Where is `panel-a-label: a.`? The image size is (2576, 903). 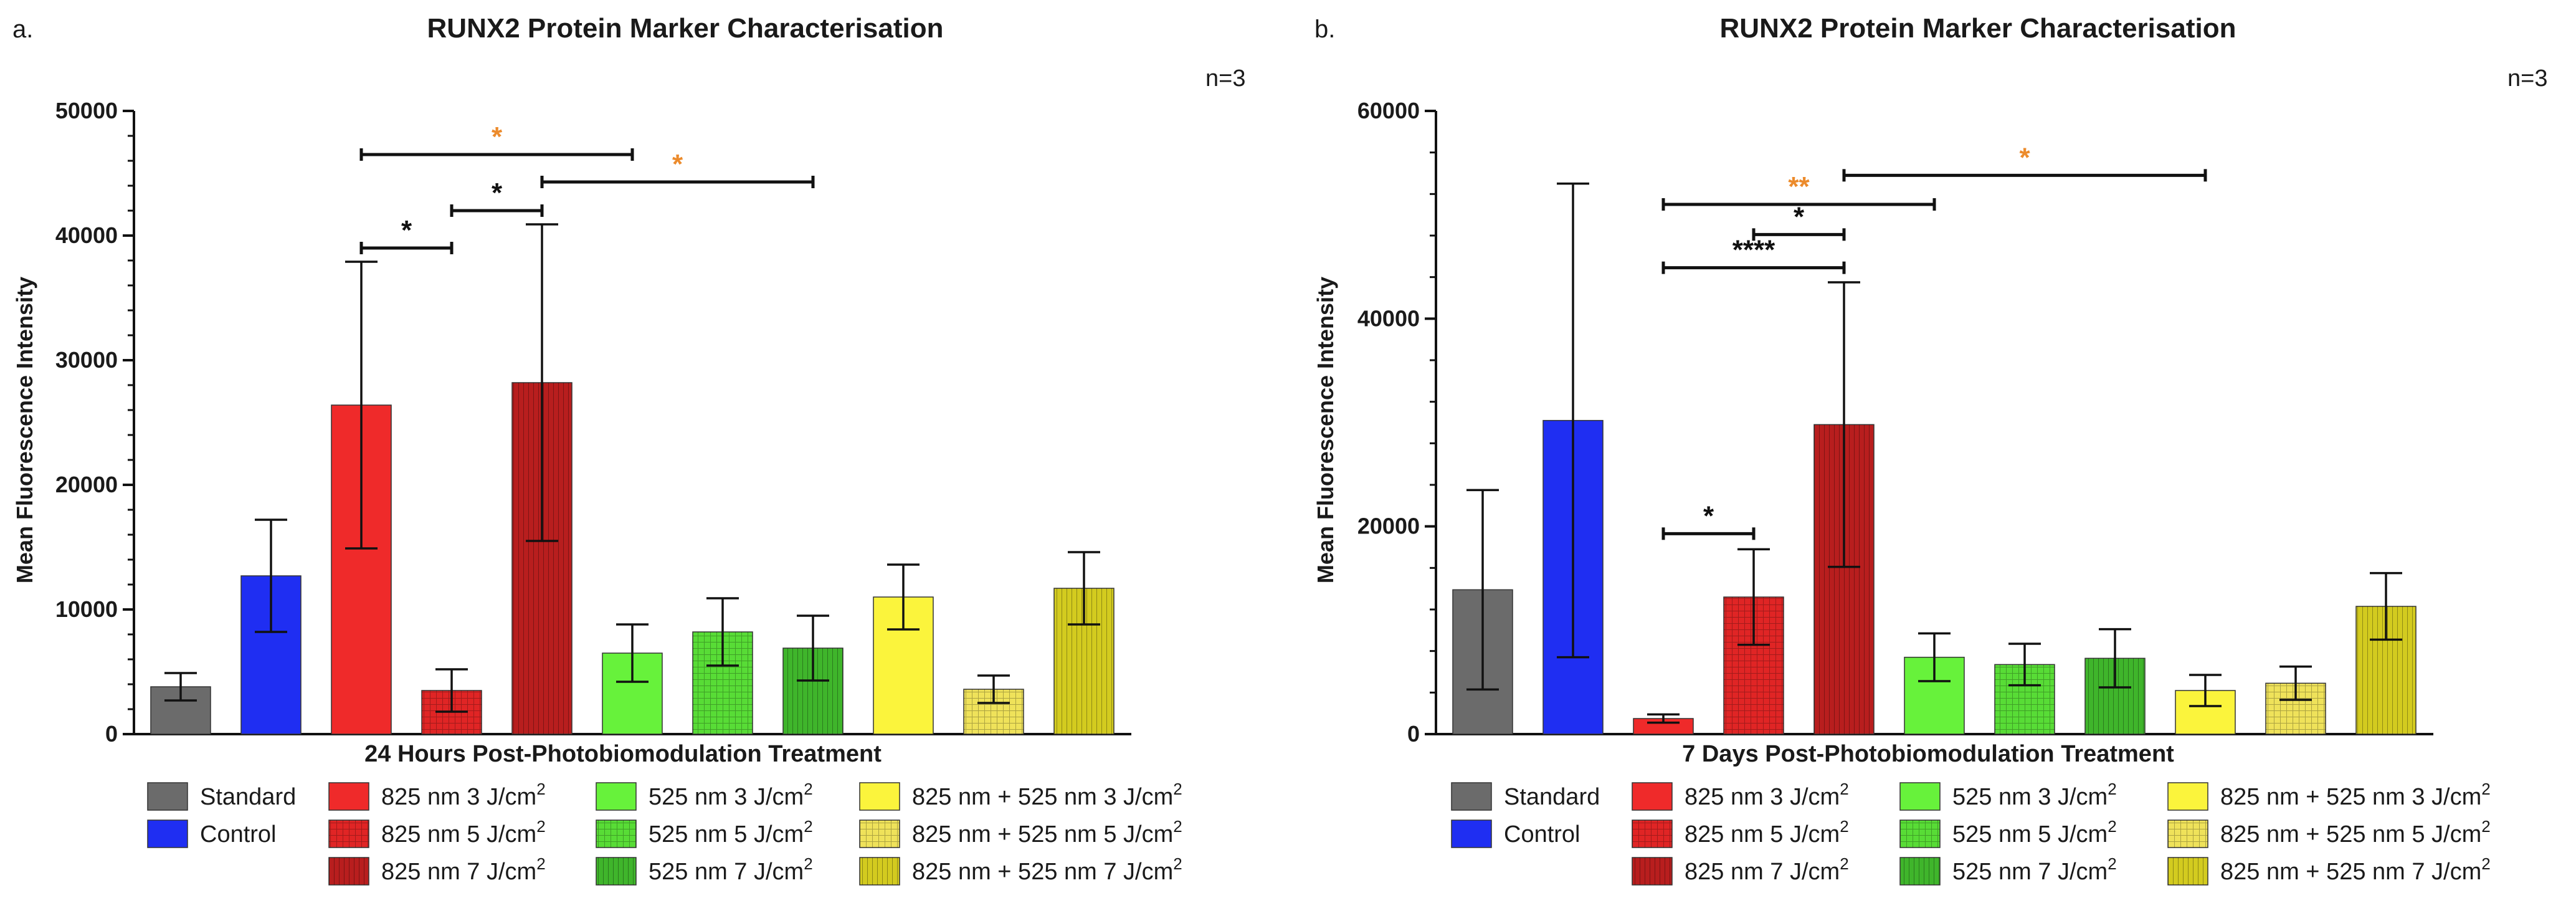
panel-a-label: a. is located at coordinates (23, 29).